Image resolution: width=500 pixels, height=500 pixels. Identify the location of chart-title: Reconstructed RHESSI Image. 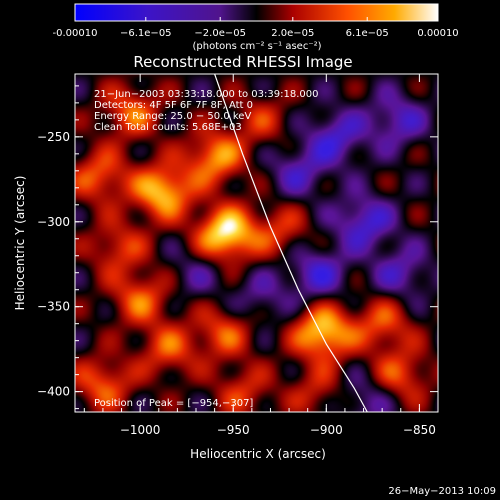
(242, 62).